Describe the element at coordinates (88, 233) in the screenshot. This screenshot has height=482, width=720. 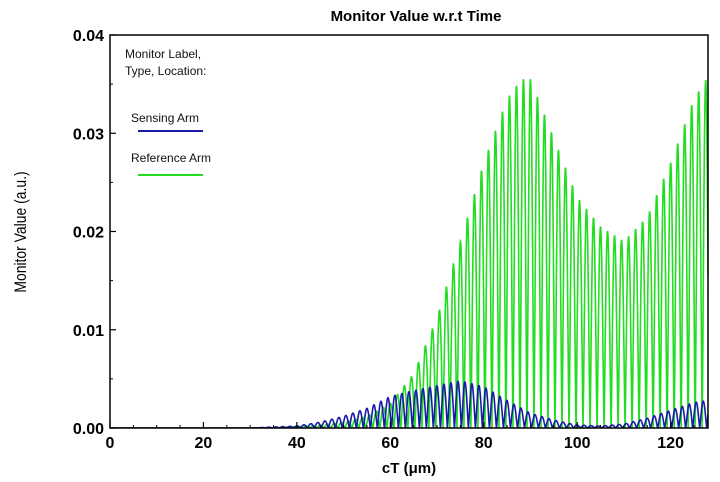
I see `y-tick-label: 0.02` at that location.